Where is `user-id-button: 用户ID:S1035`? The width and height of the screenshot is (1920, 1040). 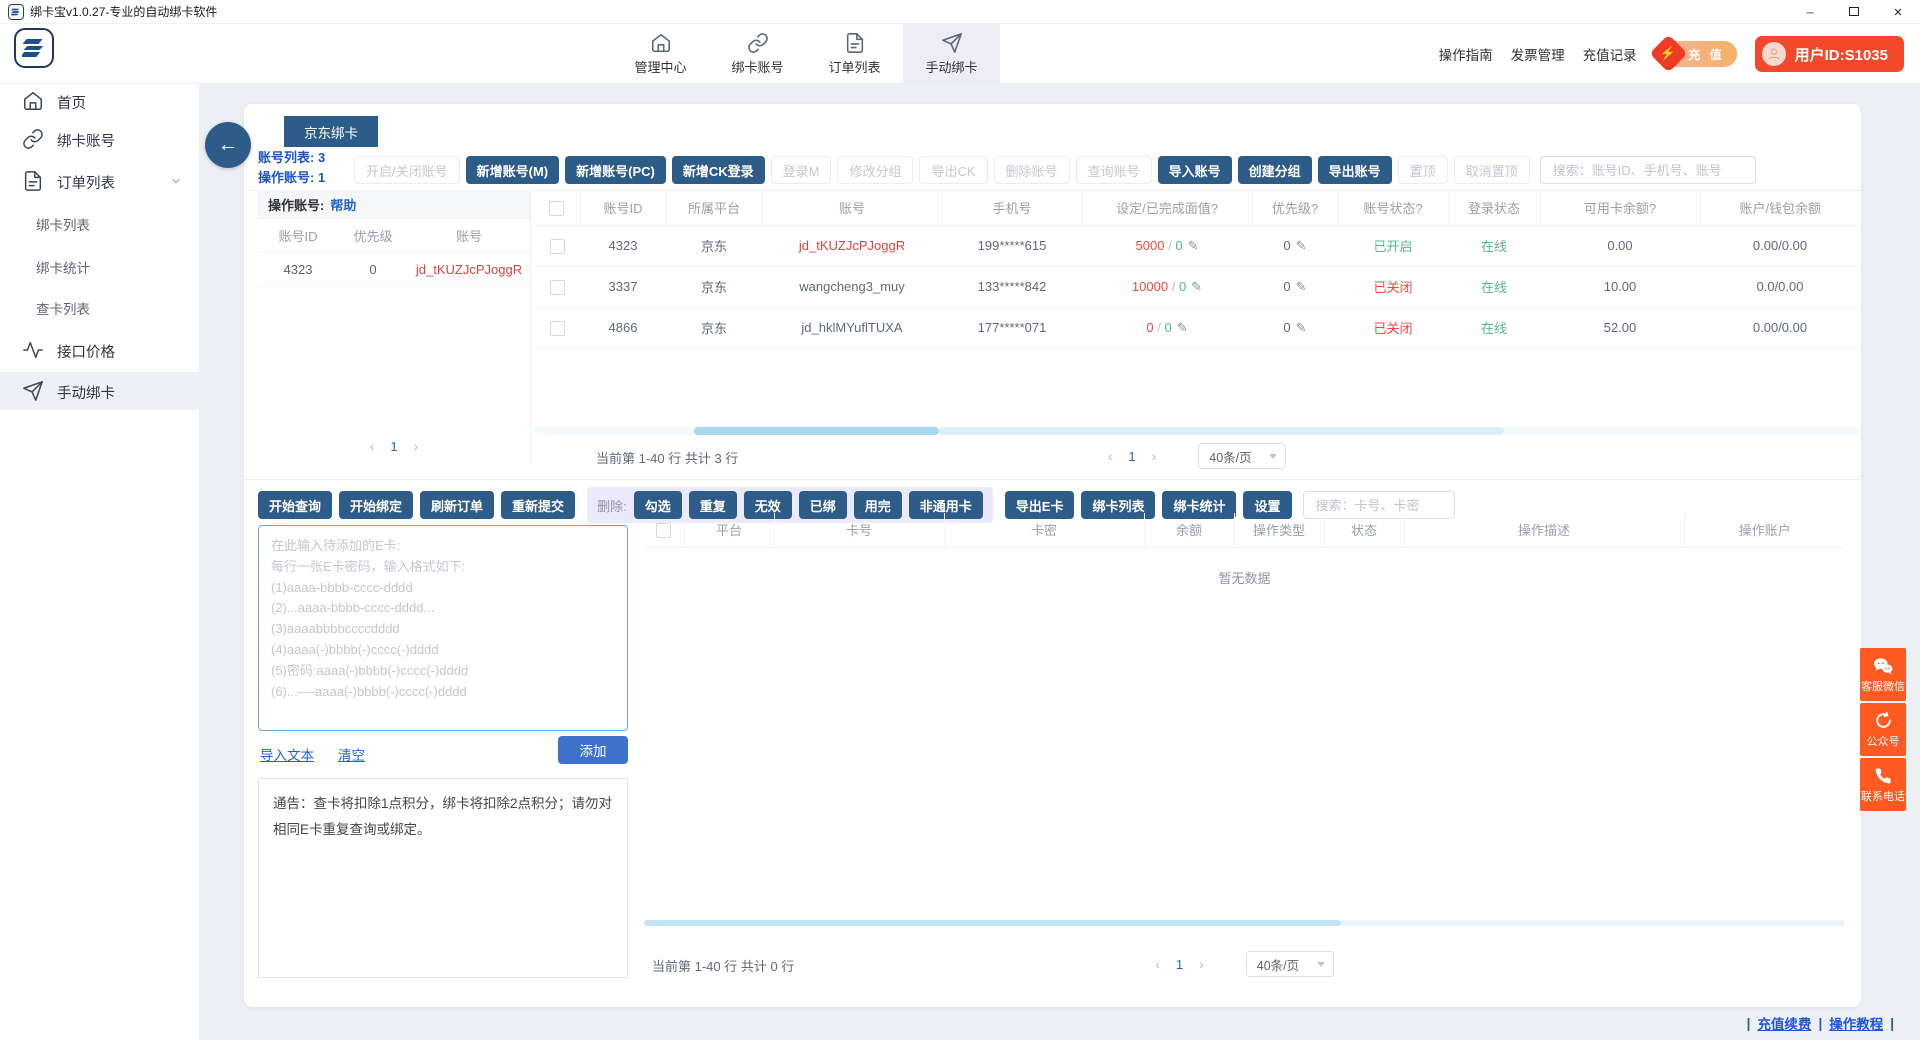 user-id-button: 用户ID:S1035 is located at coordinates (1829, 54).